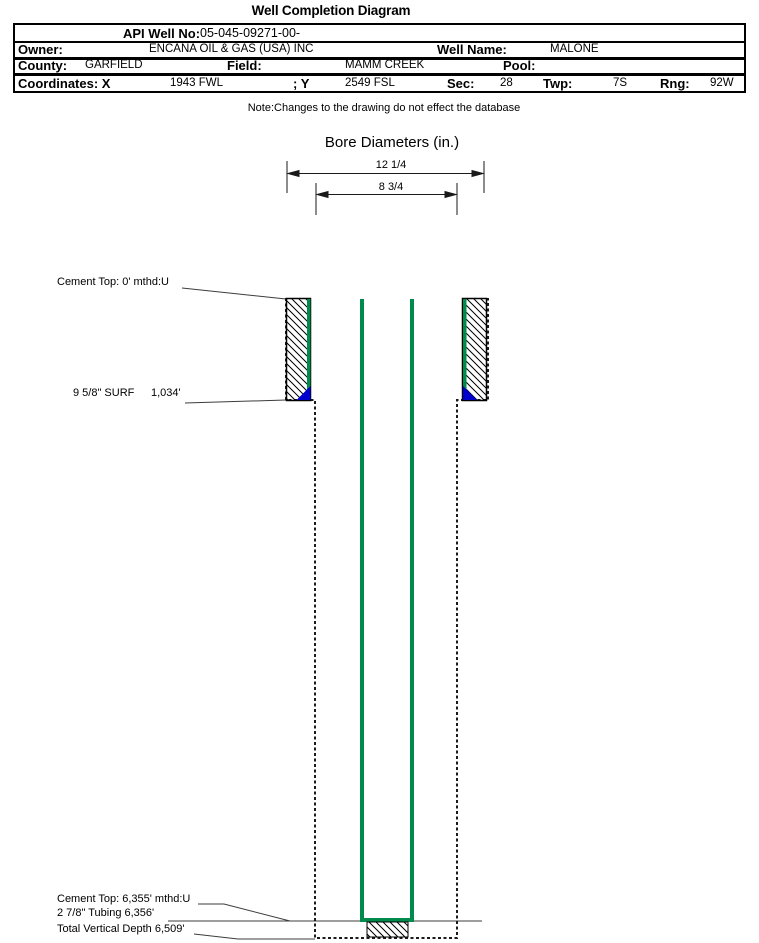 The image size is (759, 943). I want to click on twp-label: Twp:, so click(558, 83).